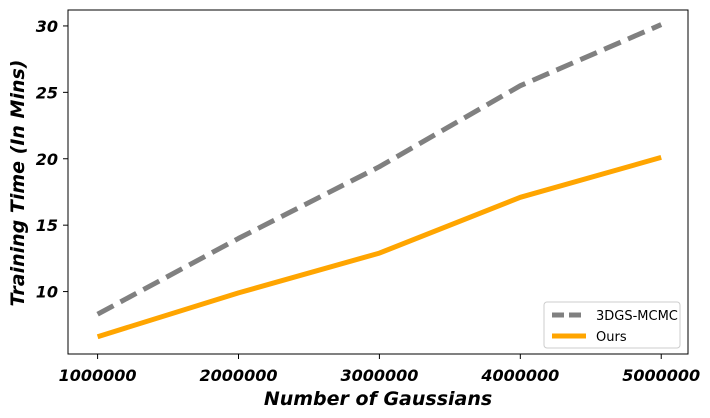 This screenshot has width=710, height=418. What do you see at coordinates (239, 375) in the screenshot?
I see `x-tick-label: 2000000` at bounding box center [239, 375].